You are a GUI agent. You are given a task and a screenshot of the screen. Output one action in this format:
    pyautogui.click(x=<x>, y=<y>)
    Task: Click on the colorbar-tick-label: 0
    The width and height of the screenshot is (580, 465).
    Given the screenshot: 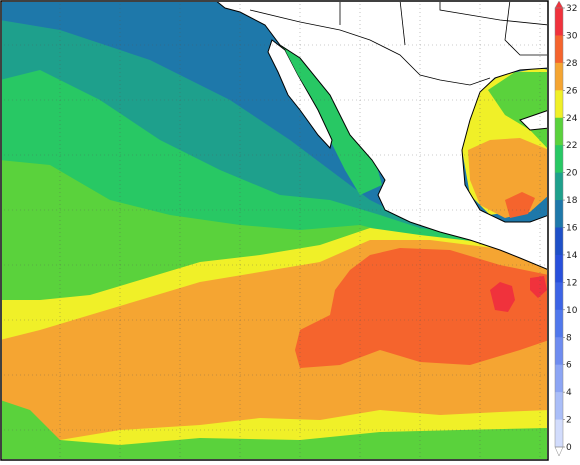 What is the action you would take?
    pyautogui.click(x=569, y=448)
    